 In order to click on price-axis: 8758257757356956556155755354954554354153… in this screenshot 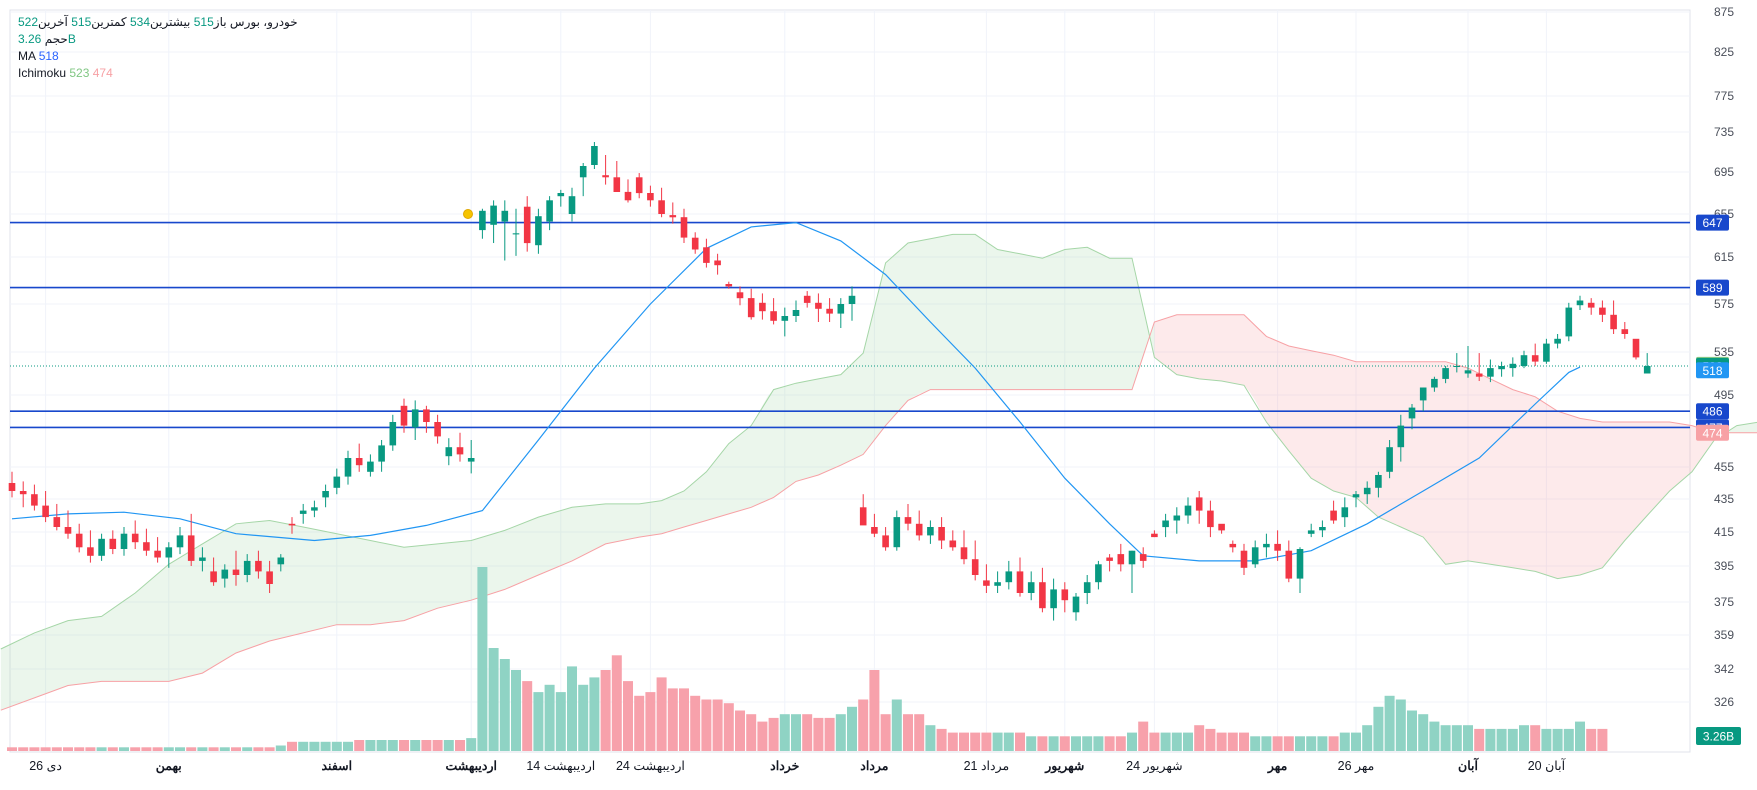, I will do `click(1724, 357)`.